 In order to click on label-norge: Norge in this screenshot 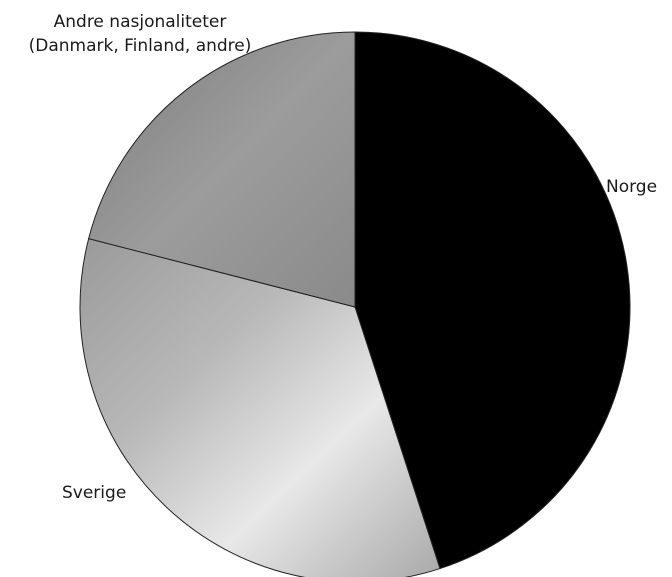, I will do `click(631, 187)`.